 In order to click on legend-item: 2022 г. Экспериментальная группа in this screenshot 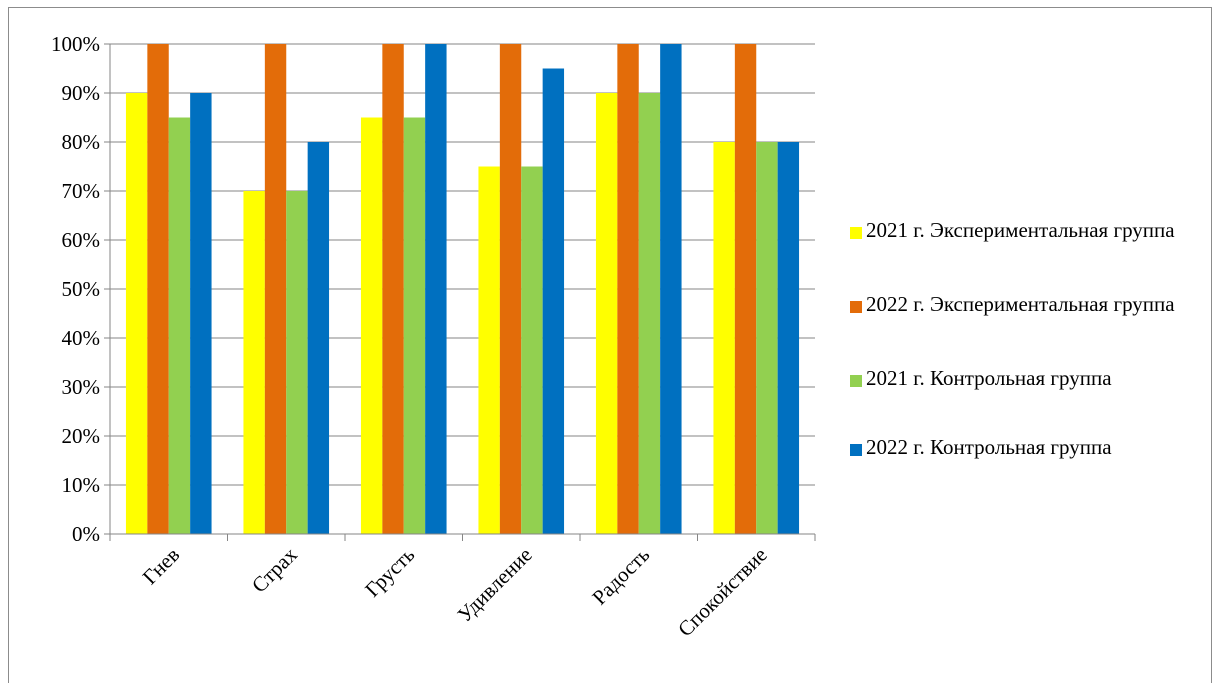, I will do `click(1023, 306)`.